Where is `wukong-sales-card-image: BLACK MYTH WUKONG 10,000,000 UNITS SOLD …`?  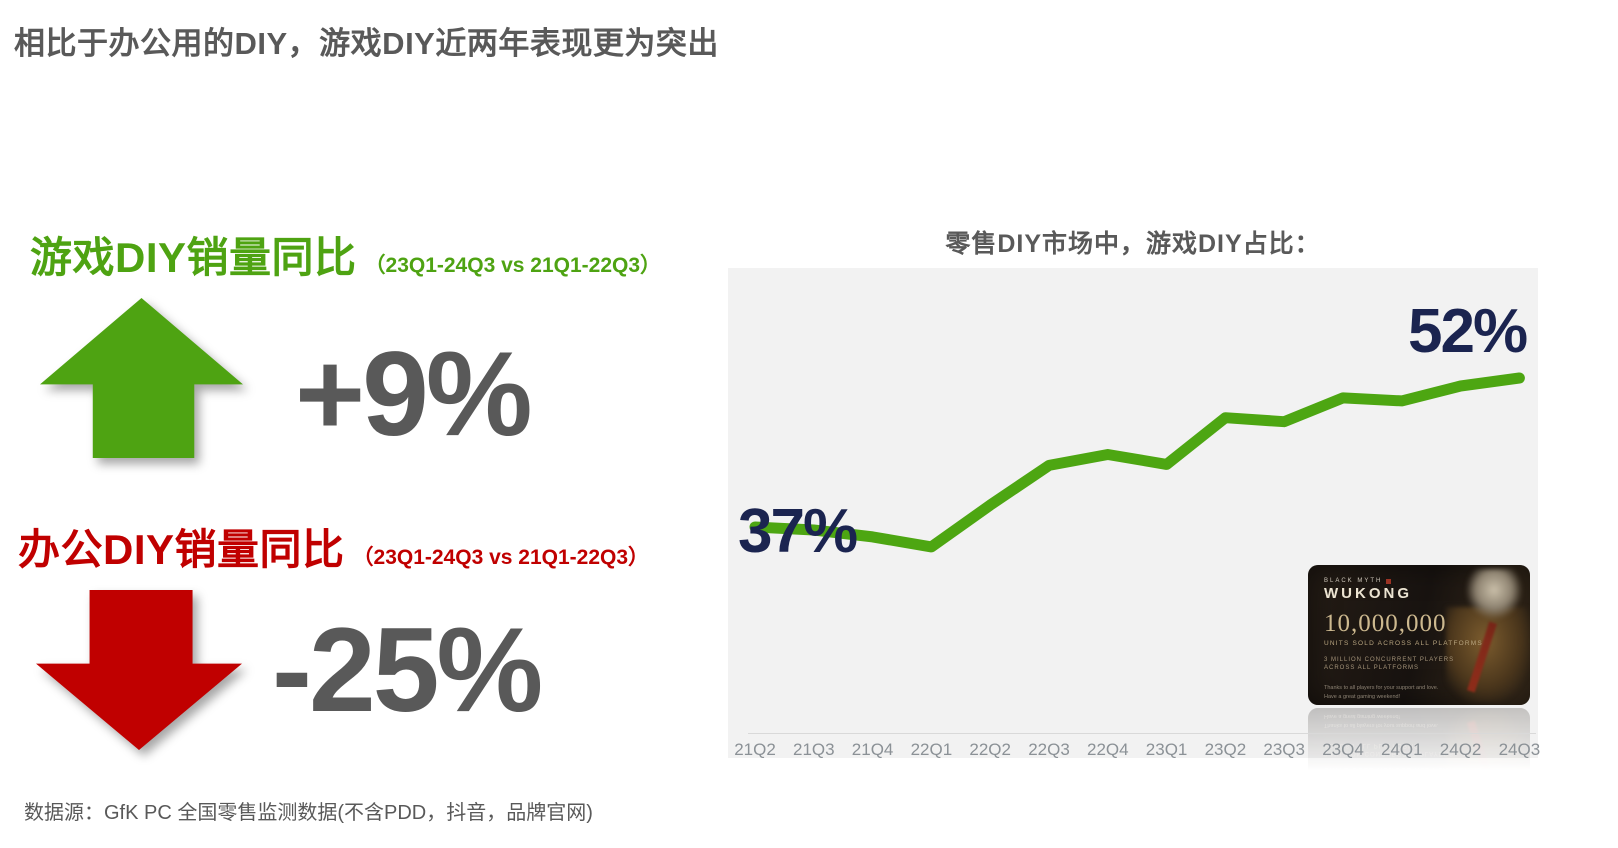 wukong-sales-card-image: BLACK MYTH WUKONG 10,000,000 UNITS SOLD … is located at coordinates (1419, 635).